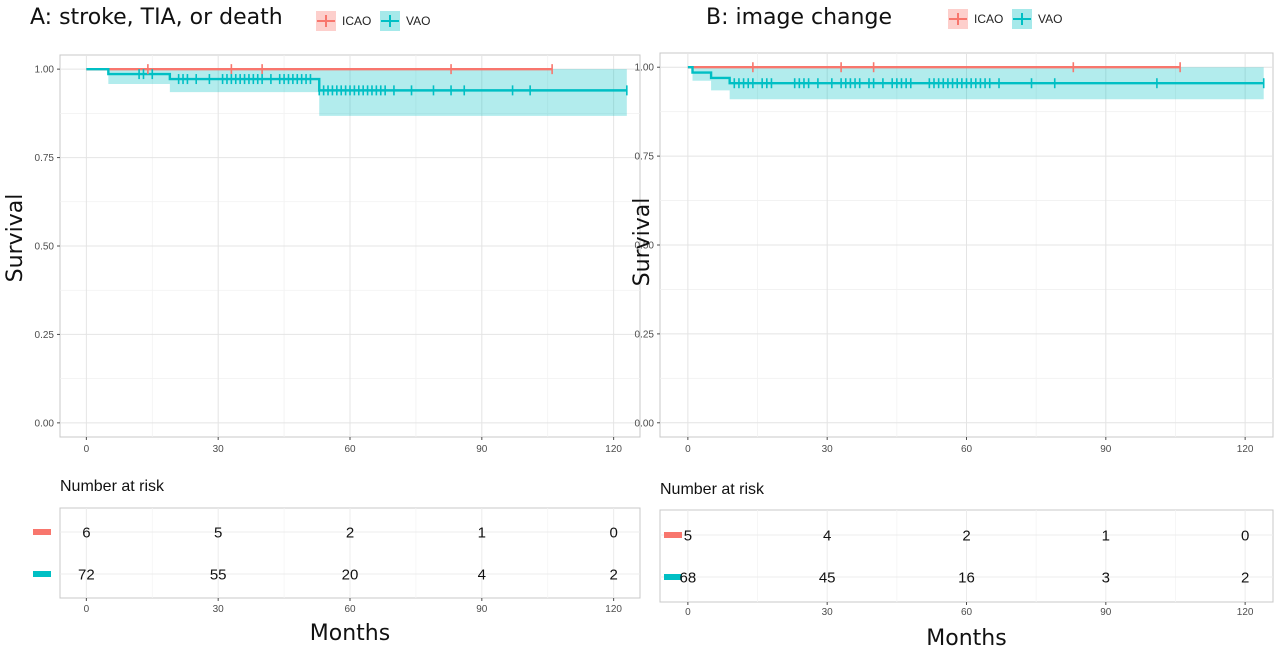  Describe the element at coordinates (1106, 578) in the screenshot. I see `risk-count: 3` at that location.